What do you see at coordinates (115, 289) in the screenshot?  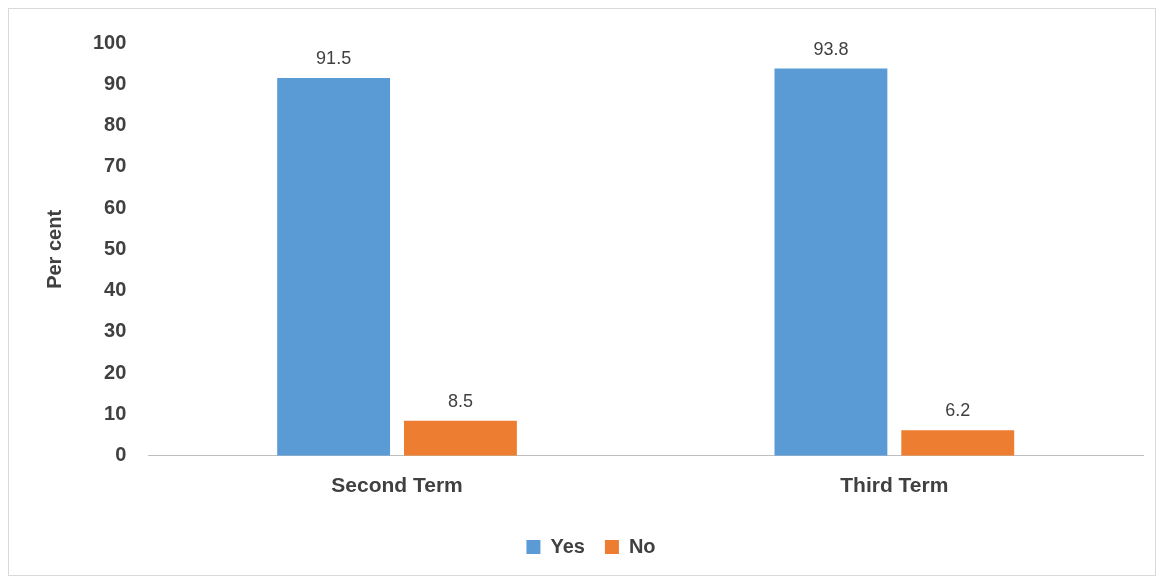 I see `y-tick-label: 40` at bounding box center [115, 289].